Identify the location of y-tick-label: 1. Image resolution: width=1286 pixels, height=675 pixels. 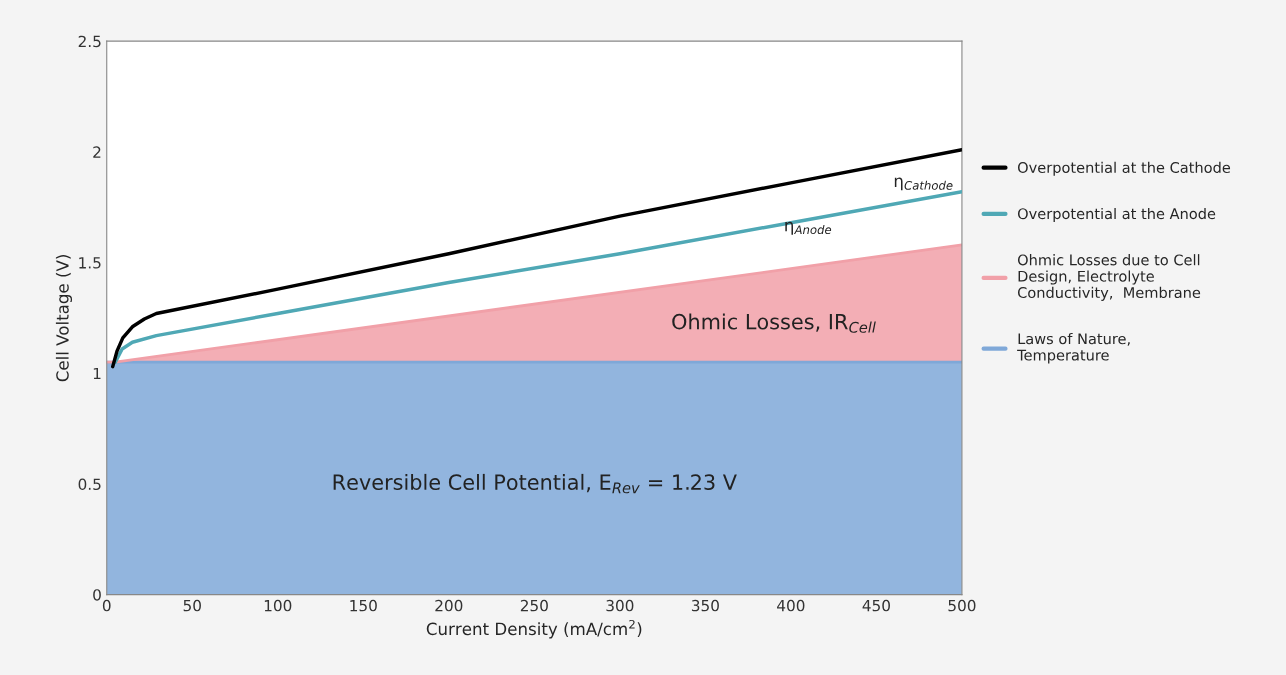
(97, 373).